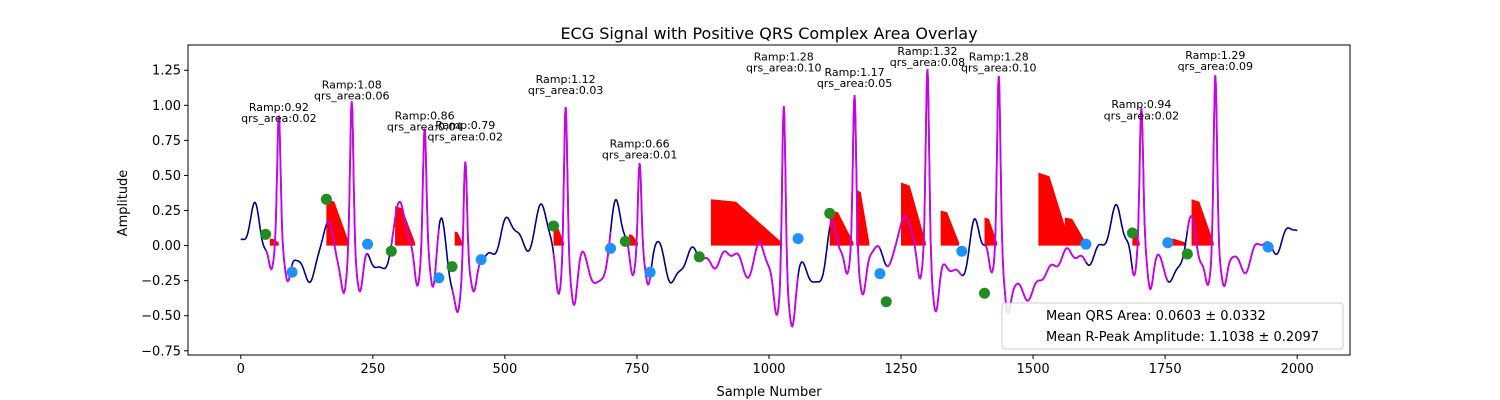 The height and width of the screenshot is (400, 1500). Describe the element at coordinates (855, 72) in the screenshot. I see `peak-annotation: Ramp:1.17` at that location.